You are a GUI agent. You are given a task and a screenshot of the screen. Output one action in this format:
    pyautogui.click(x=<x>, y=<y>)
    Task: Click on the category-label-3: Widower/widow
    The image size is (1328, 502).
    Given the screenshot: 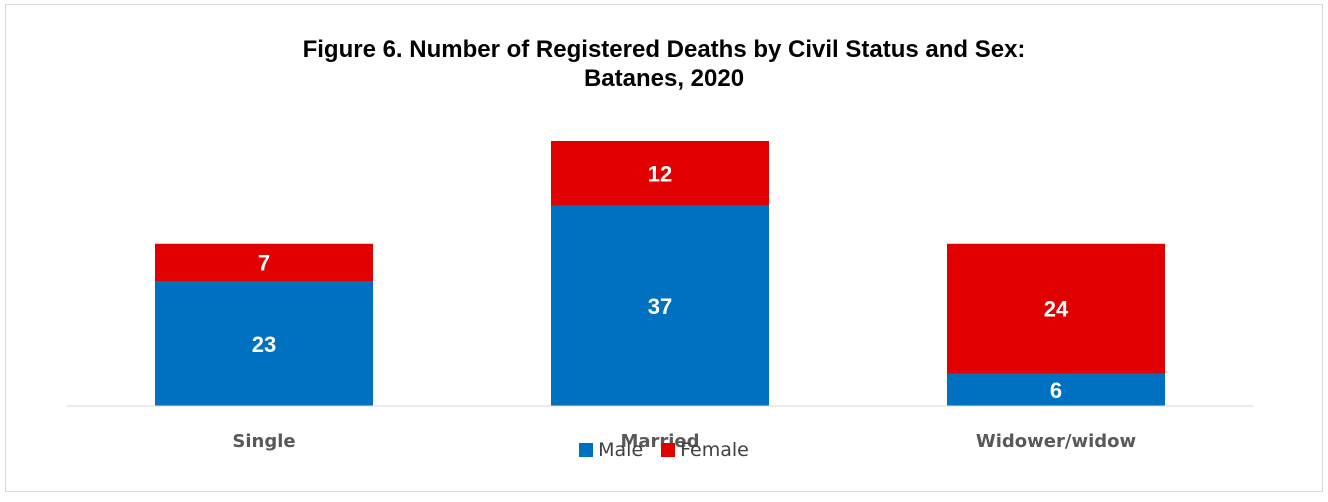 What is the action you would take?
    pyautogui.click(x=1056, y=441)
    